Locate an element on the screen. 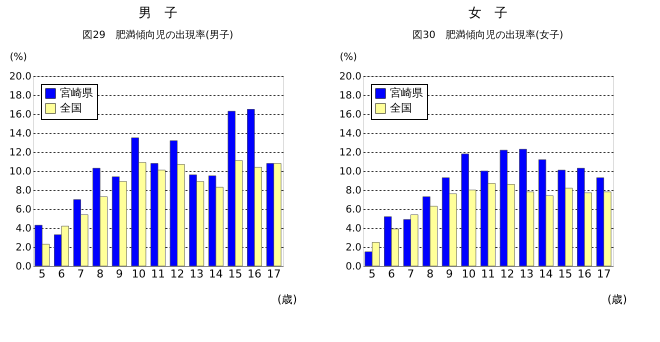 The width and height of the screenshot is (660, 342). chart-title: 女 子 is located at coordinates (488, 13).